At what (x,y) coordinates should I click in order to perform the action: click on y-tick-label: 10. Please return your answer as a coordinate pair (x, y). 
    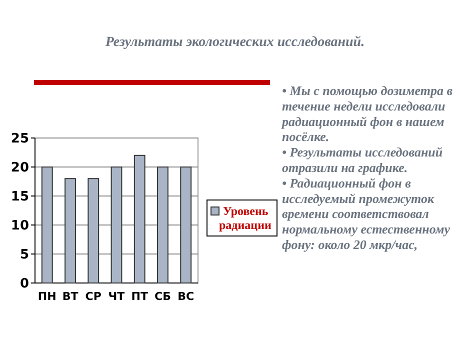
    Looking at the image, I should click on (19, 226).